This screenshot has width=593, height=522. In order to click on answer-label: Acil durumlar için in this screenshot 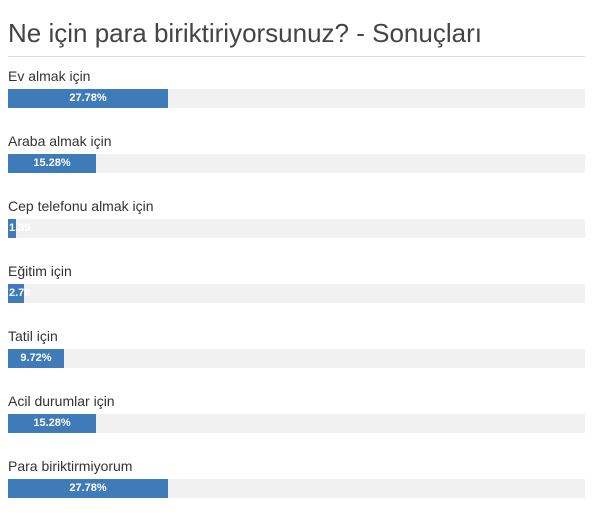, I will do `click(61, 401)`.